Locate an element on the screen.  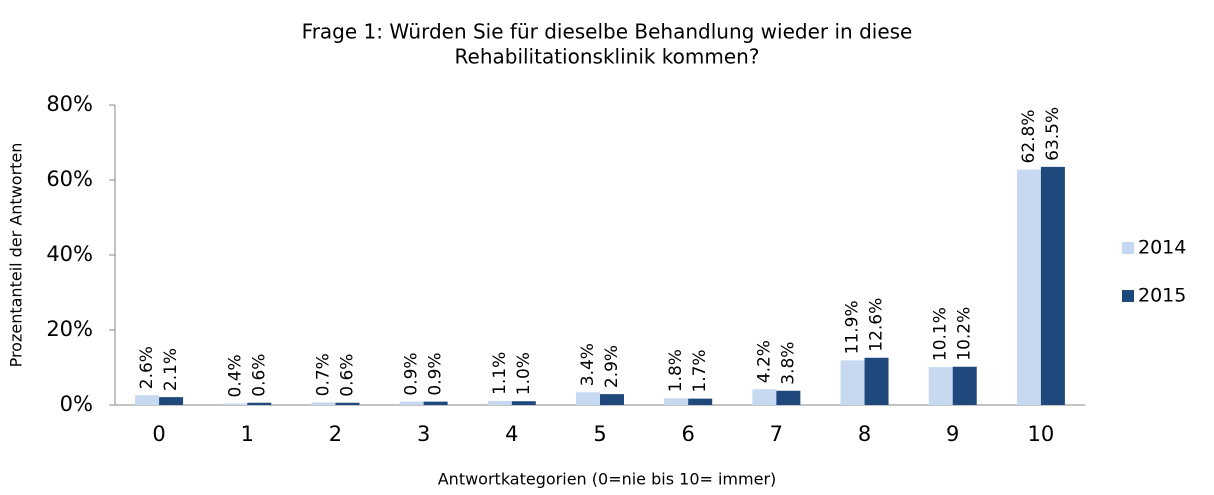
value-label: 4.2% is located at coordinates (764, 361).